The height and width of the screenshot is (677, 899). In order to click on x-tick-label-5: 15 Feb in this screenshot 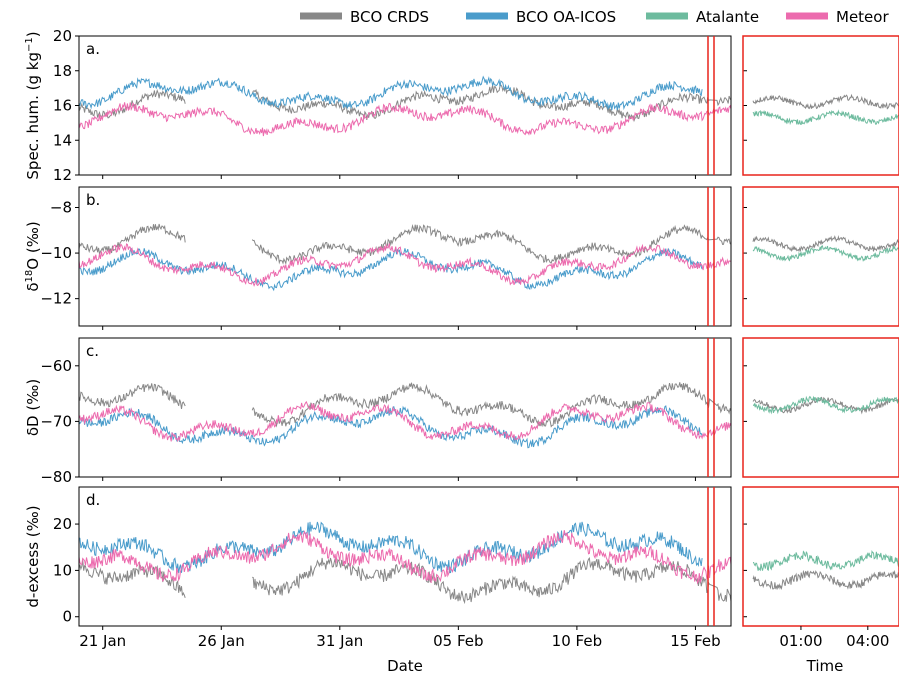, I will do `click(695, 641)`.